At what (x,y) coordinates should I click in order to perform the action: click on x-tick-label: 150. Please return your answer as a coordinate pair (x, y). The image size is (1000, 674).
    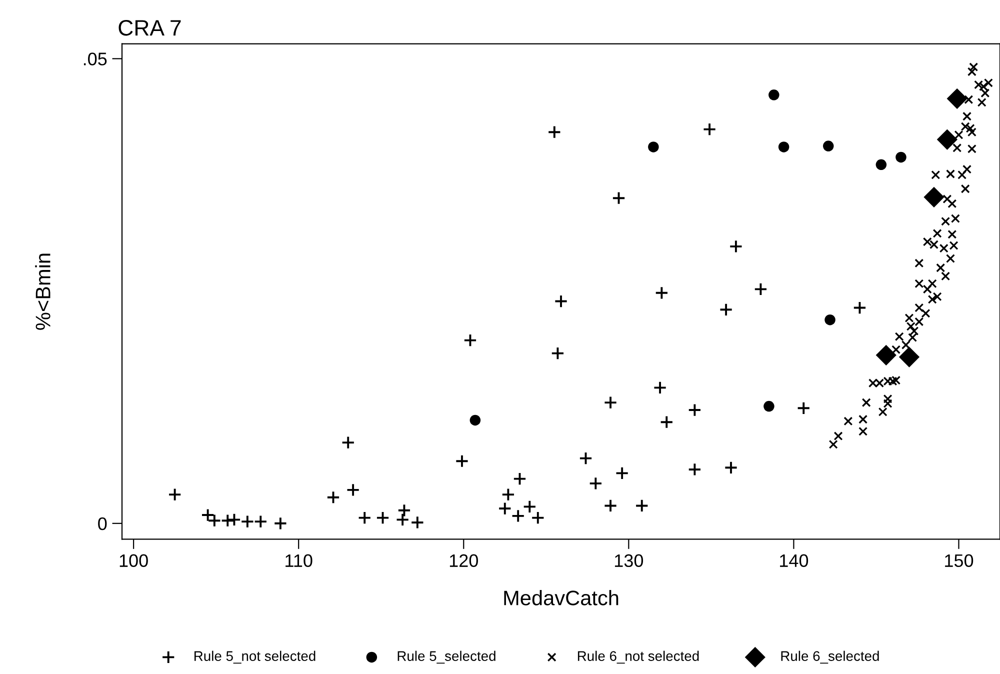
    Looking at the image, I should click on (959, 561).